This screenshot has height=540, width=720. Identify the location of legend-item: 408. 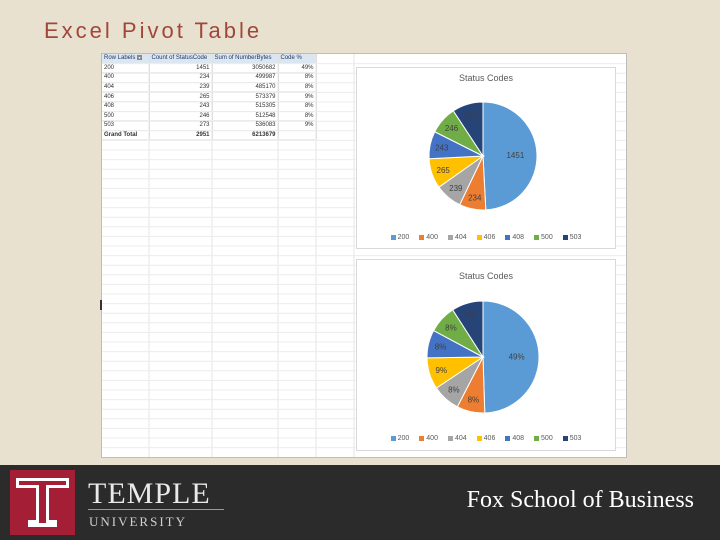
(514, 237).